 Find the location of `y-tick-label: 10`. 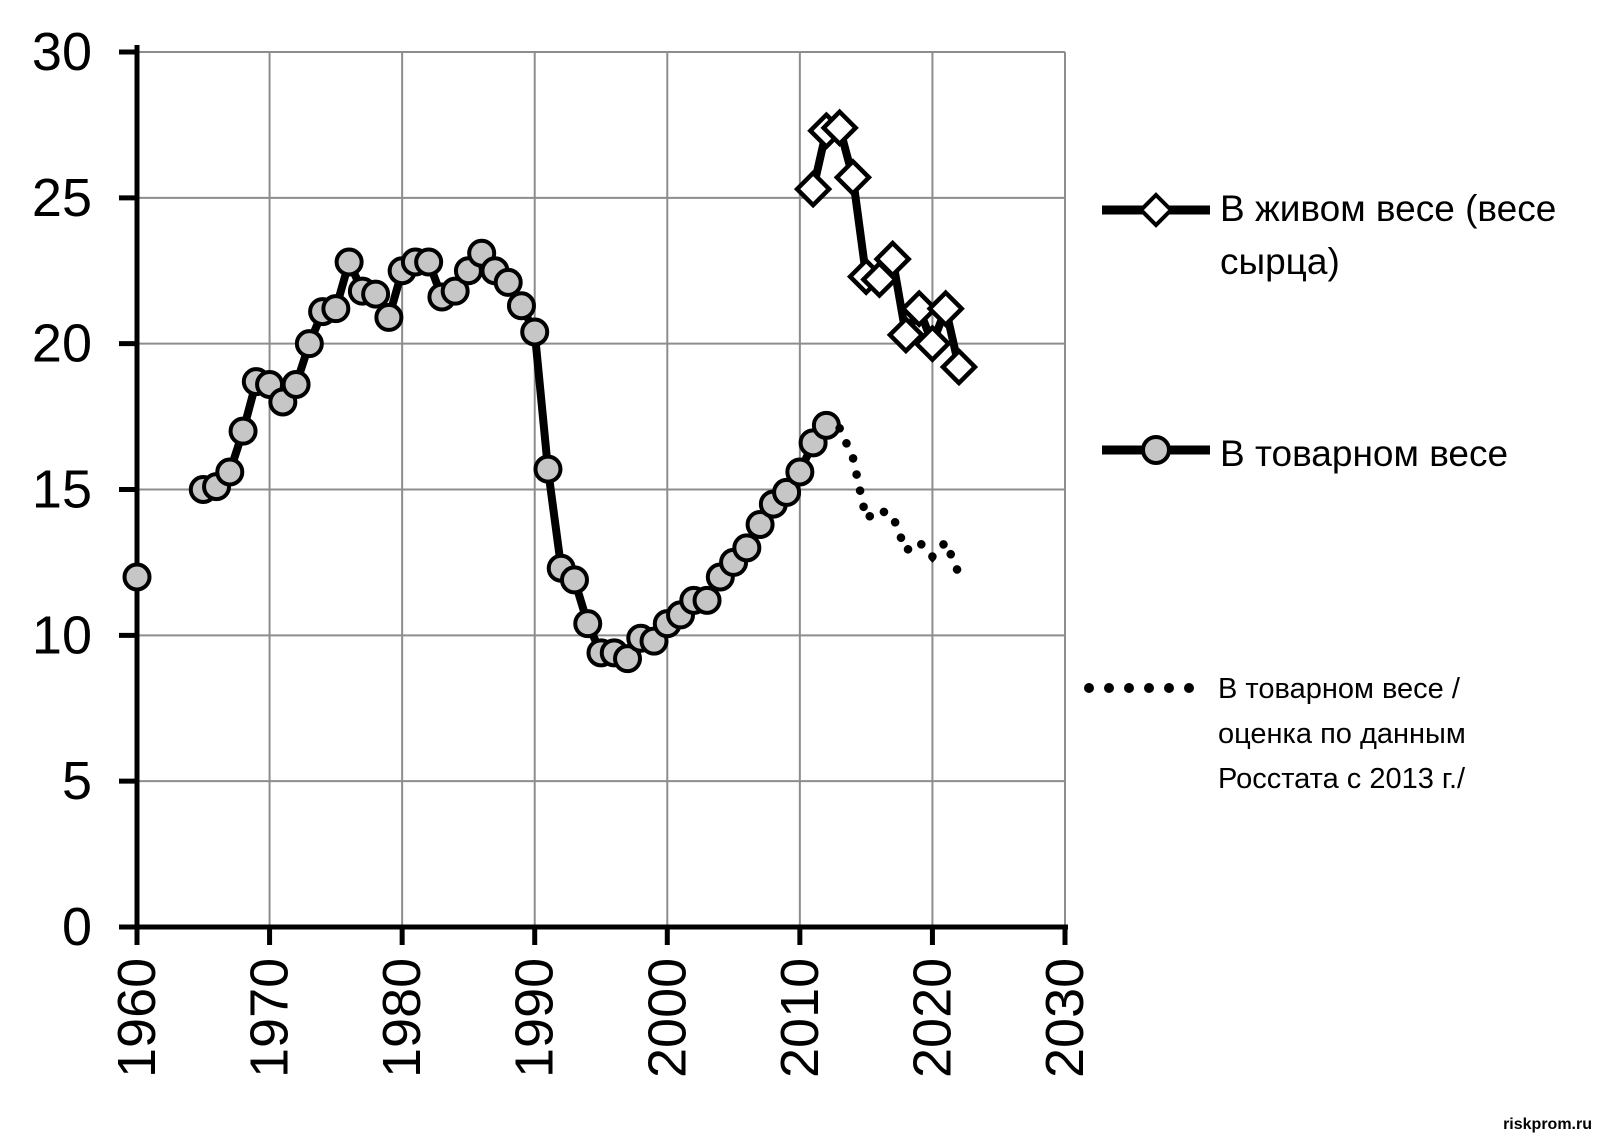

y-tick-label: 10 is located at coordinates (62, 635).